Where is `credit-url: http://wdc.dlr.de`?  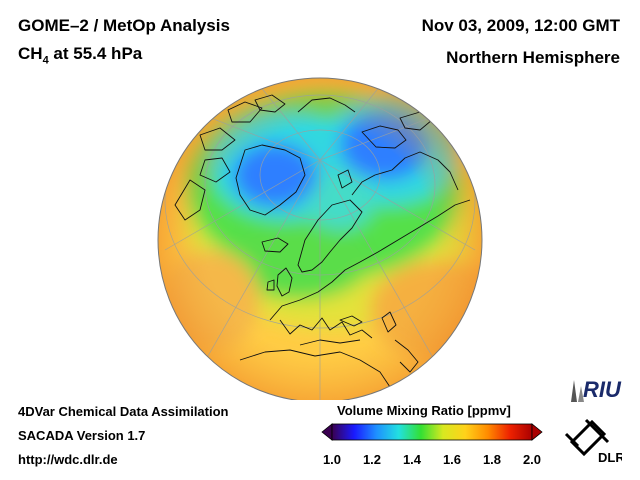
credit-url: http://wdc.dlr.de is located at coordinates (68, 459).